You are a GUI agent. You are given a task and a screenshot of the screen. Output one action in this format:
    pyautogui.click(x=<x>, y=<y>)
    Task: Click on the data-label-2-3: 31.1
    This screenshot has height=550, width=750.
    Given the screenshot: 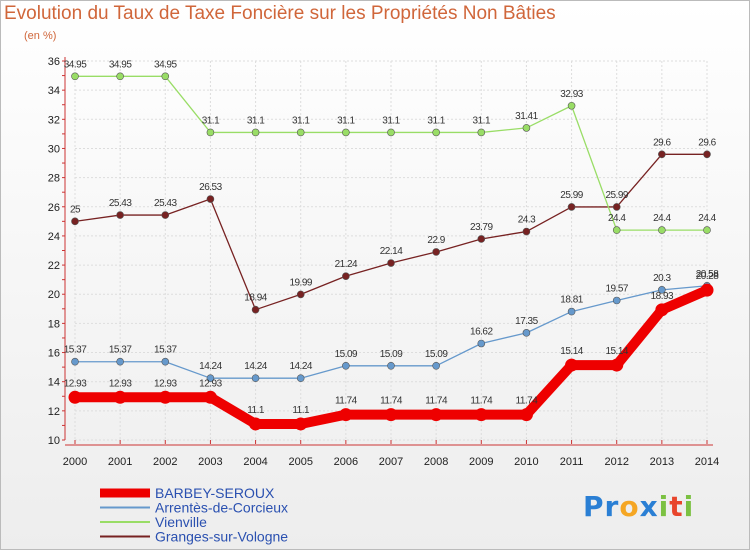 What is the action you would take?
    pyautogui.click(x=211, y=120)
    